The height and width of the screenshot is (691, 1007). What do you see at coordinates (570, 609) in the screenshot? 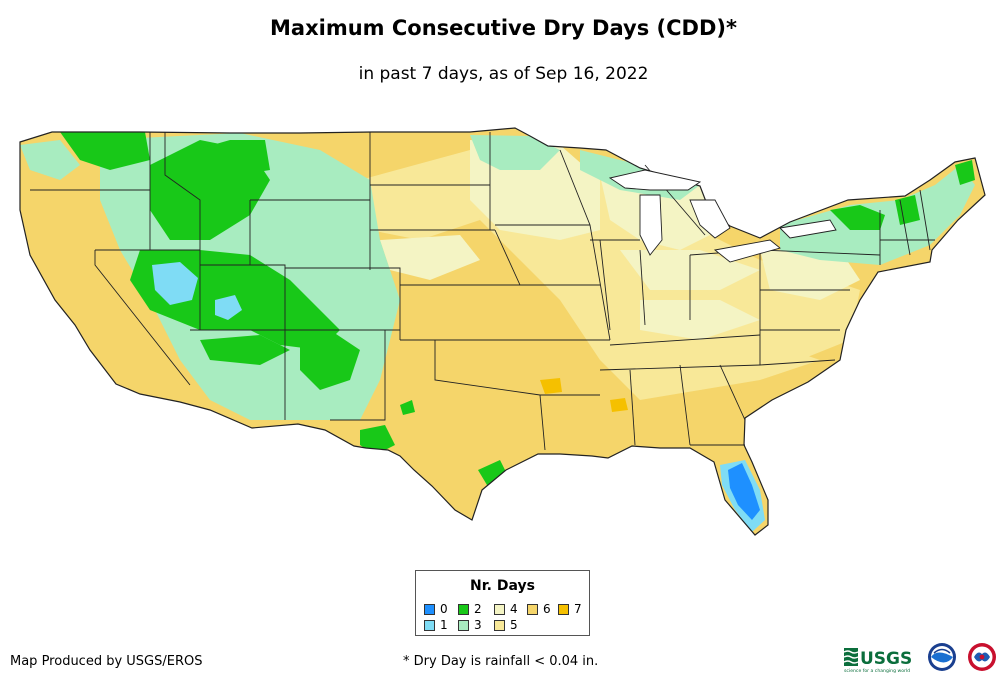
I see `legend-item-7: 7` at bounding box center [570, 609].